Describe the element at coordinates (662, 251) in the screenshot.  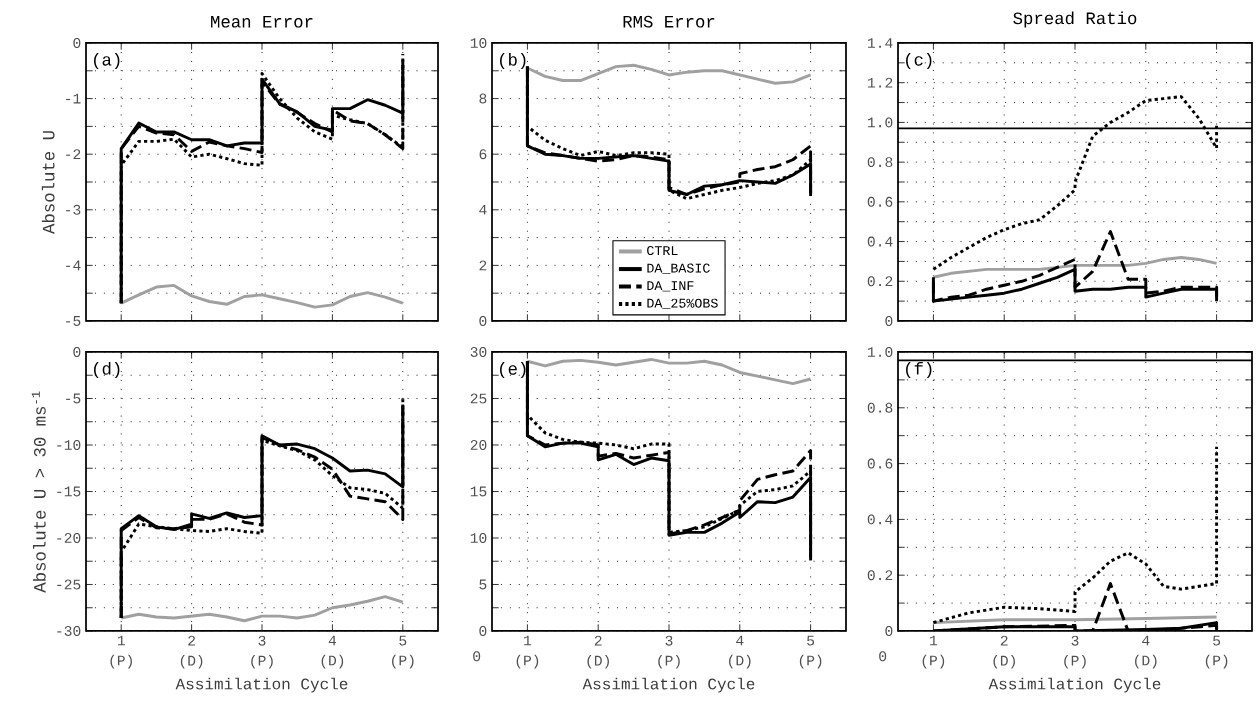
I see `legend-label: CTRL` at that location.